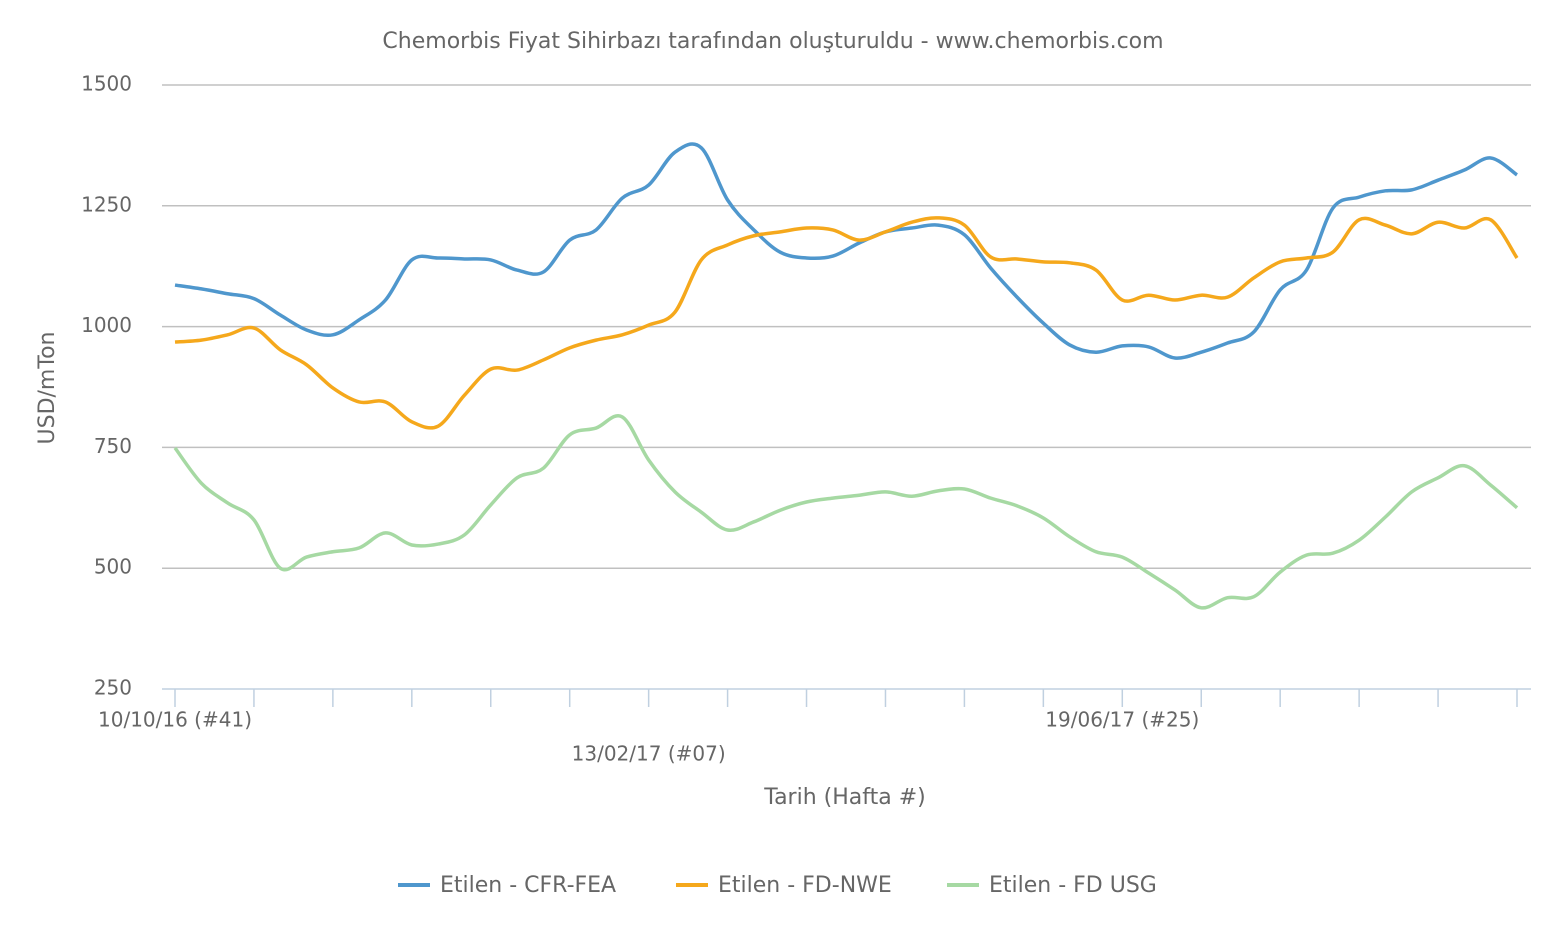  I want to click on y-tick-label: 1250, so click(106, 204).